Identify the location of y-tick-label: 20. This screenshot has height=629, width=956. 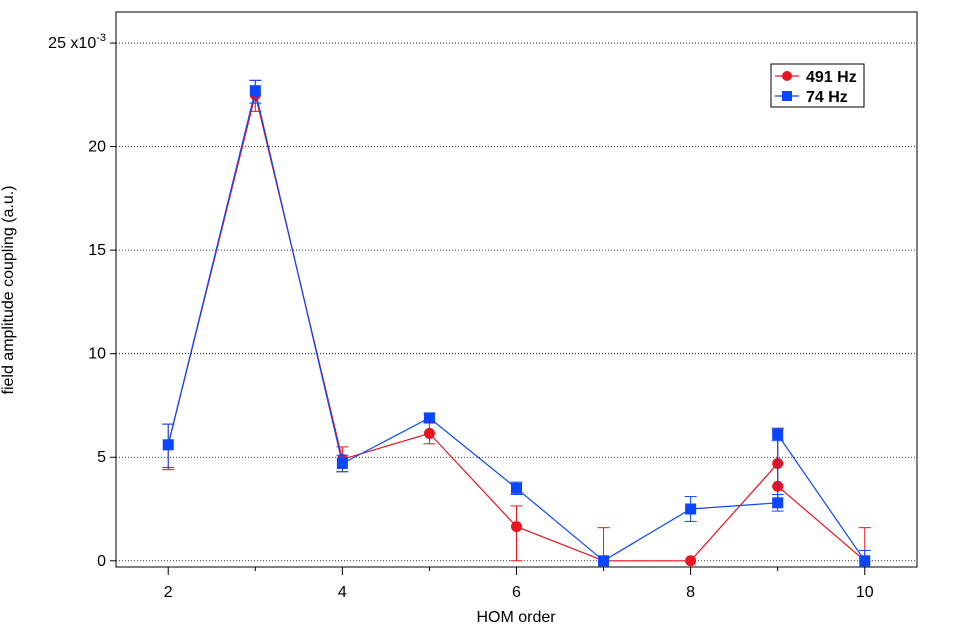
(97, 147).